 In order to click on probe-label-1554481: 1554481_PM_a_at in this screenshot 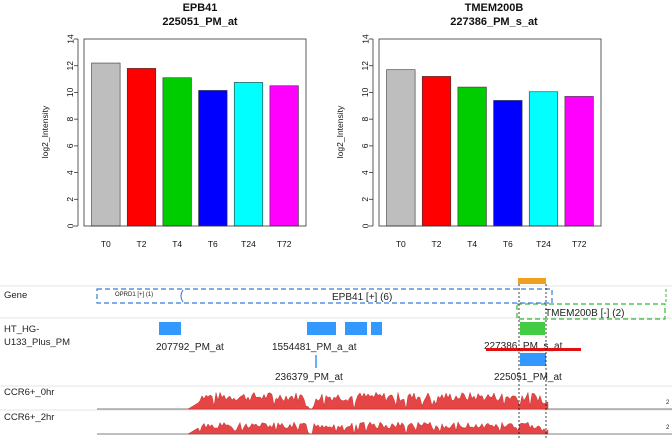, I will do `click(314, 347)`.